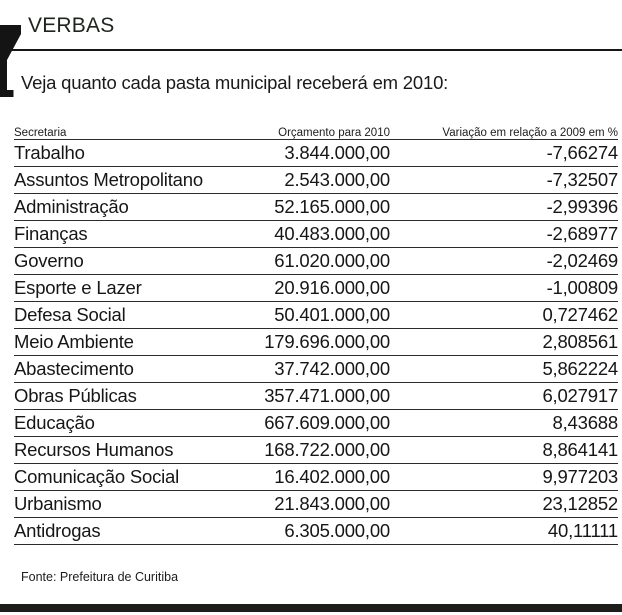 This screenshot has width=622, height=615. I want to click on cell-secretaria: Antidrogas, so click(57, 530).